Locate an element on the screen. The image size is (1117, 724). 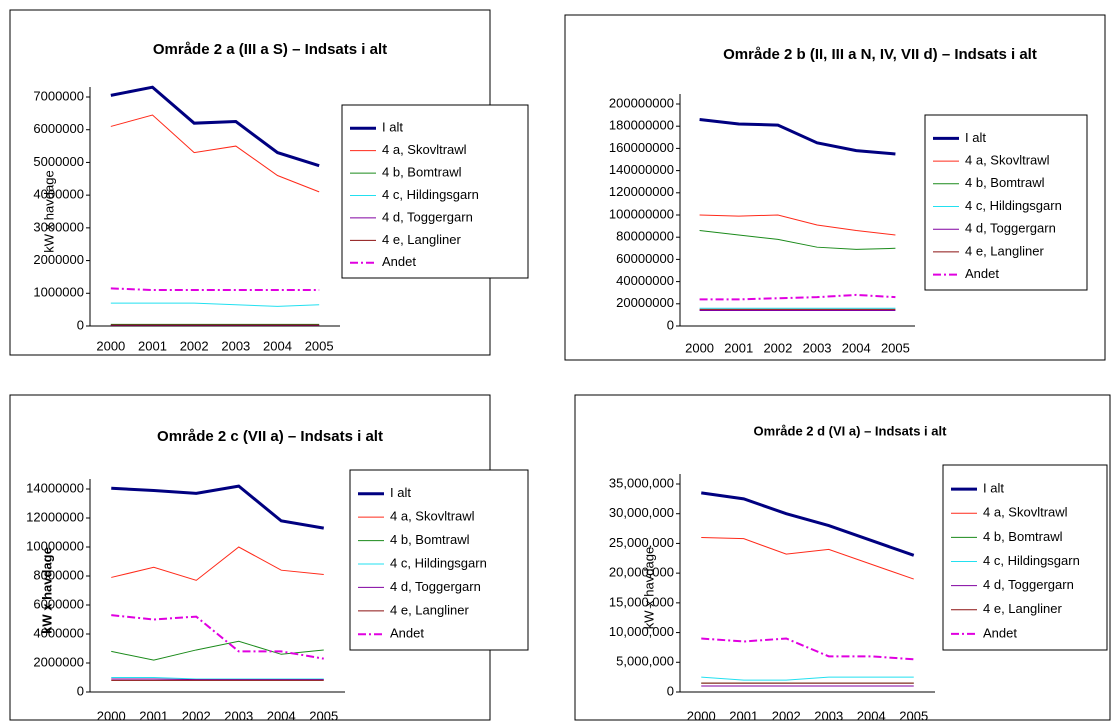
y-tick-label: 15,000,000 is located at coordinates (641, 601).